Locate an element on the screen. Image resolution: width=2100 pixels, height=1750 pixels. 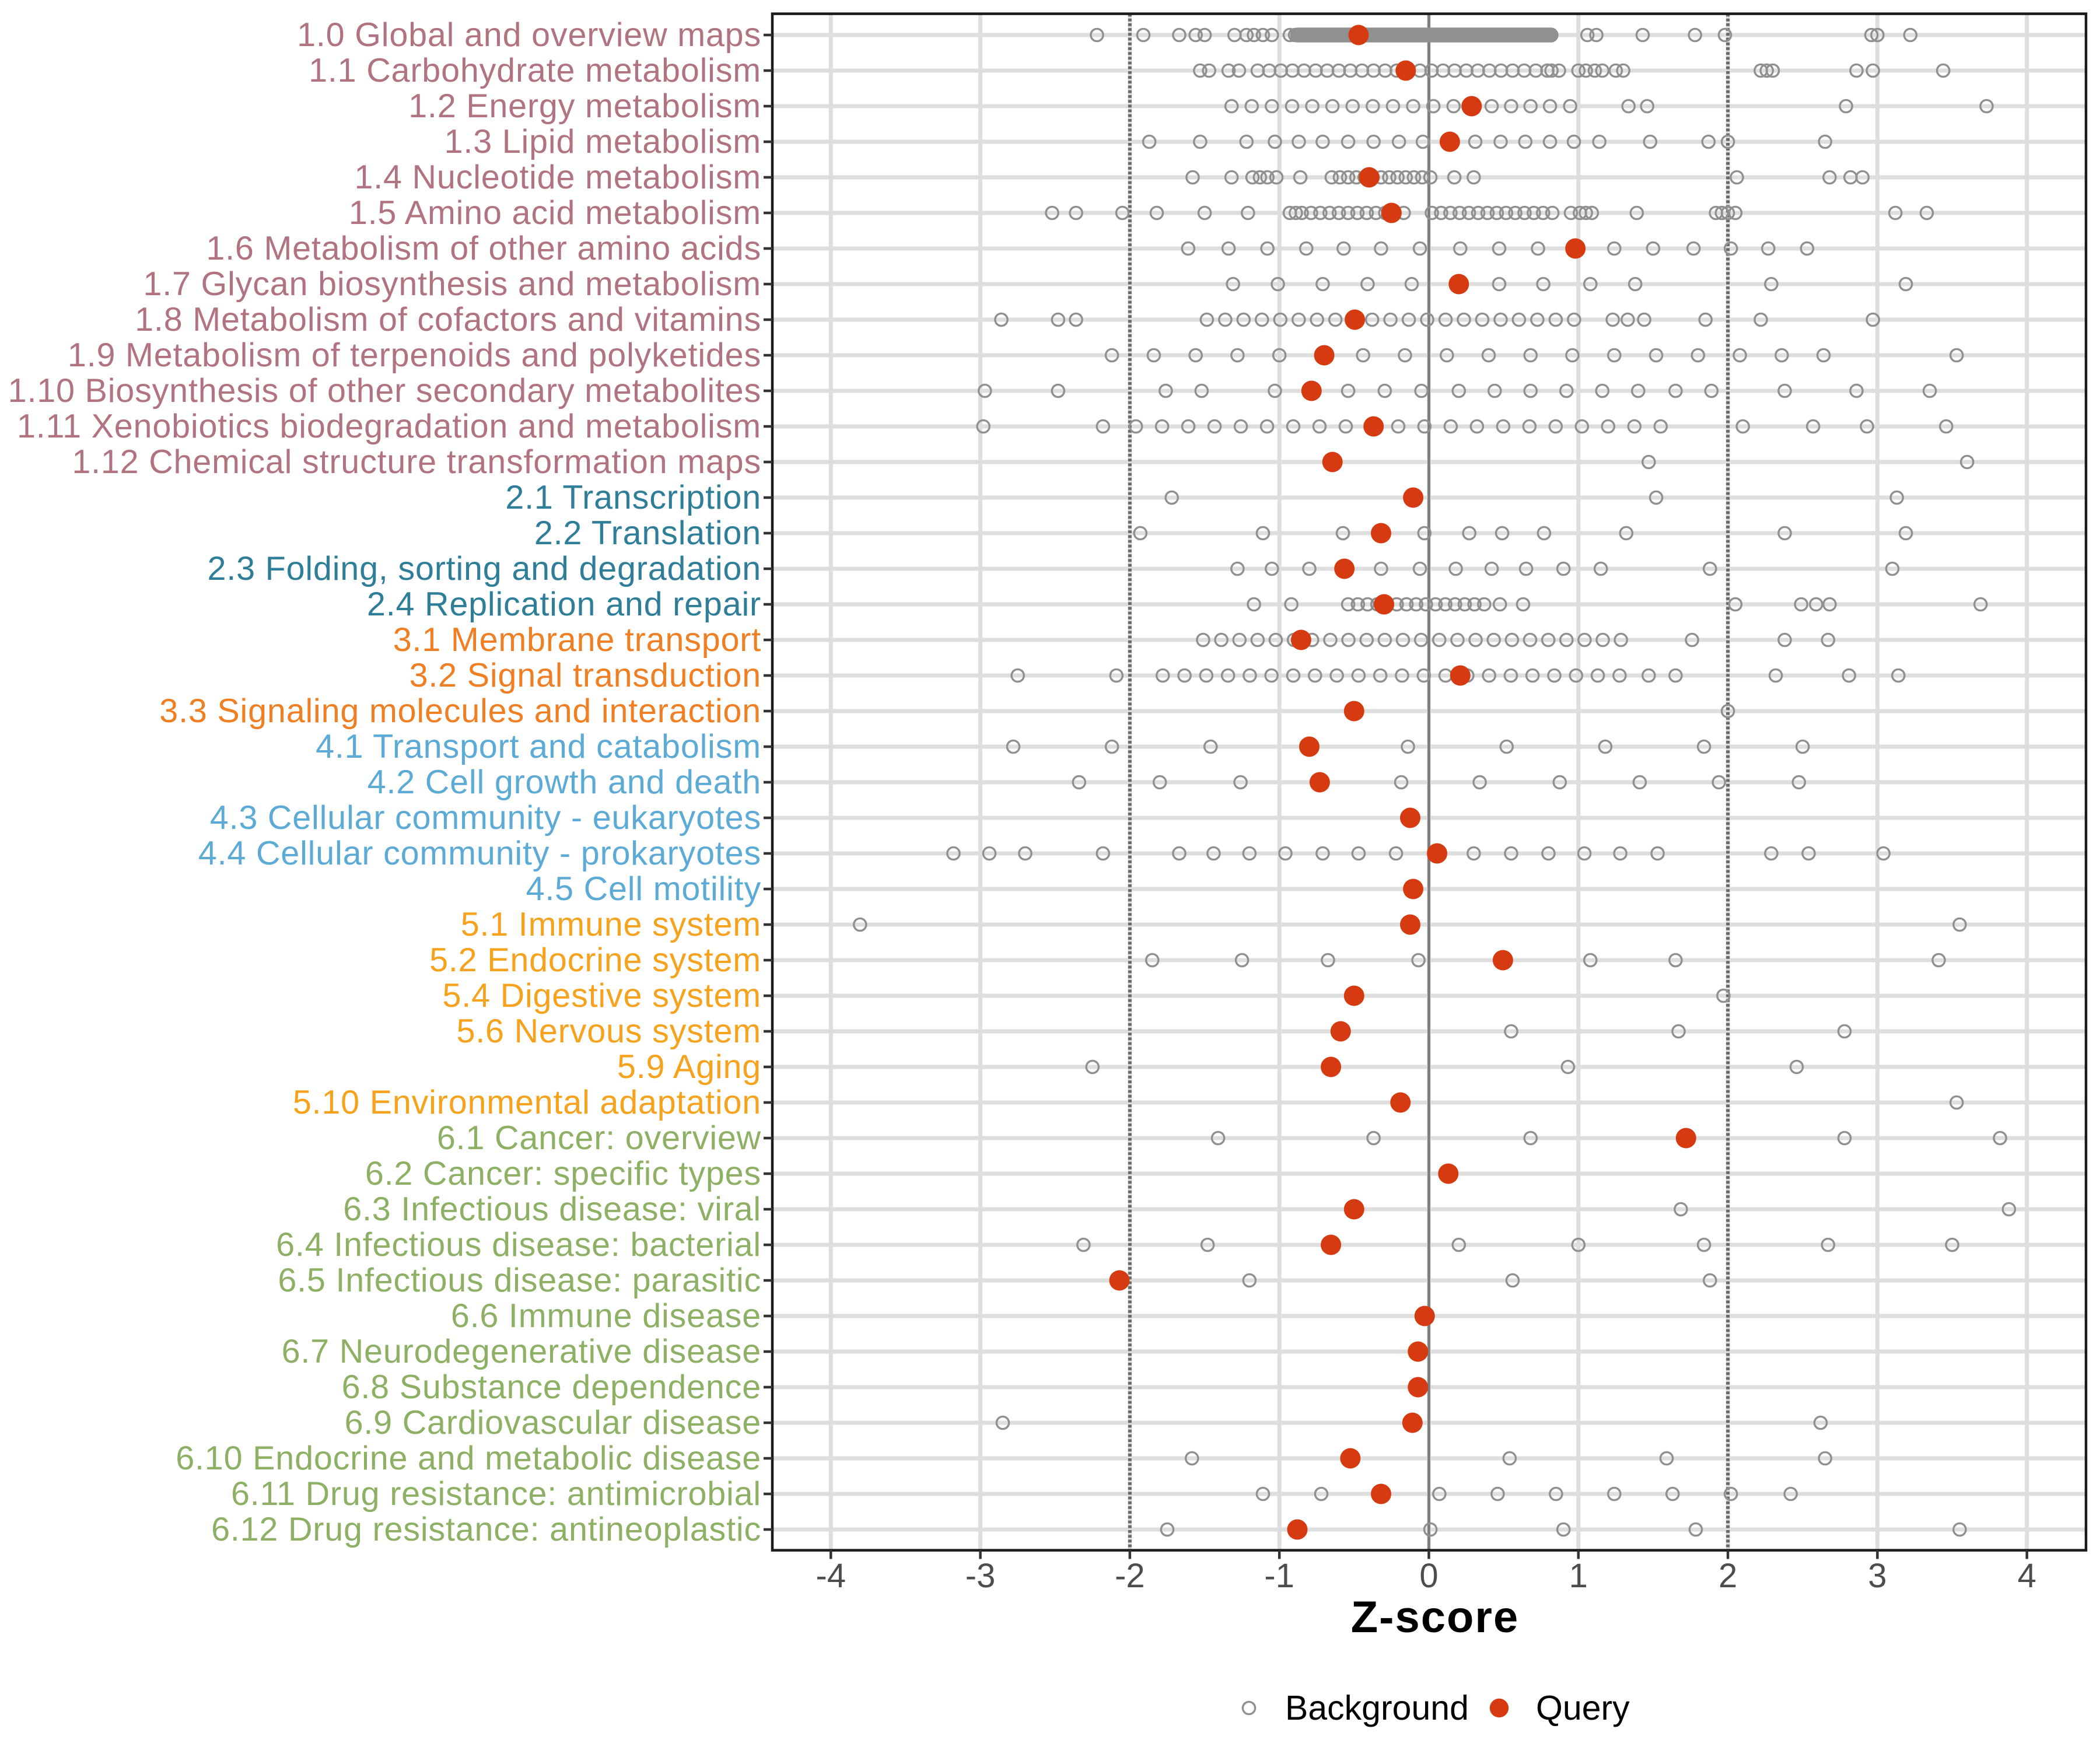
svg-text: -1 is located at coordinates (1279, 1576).